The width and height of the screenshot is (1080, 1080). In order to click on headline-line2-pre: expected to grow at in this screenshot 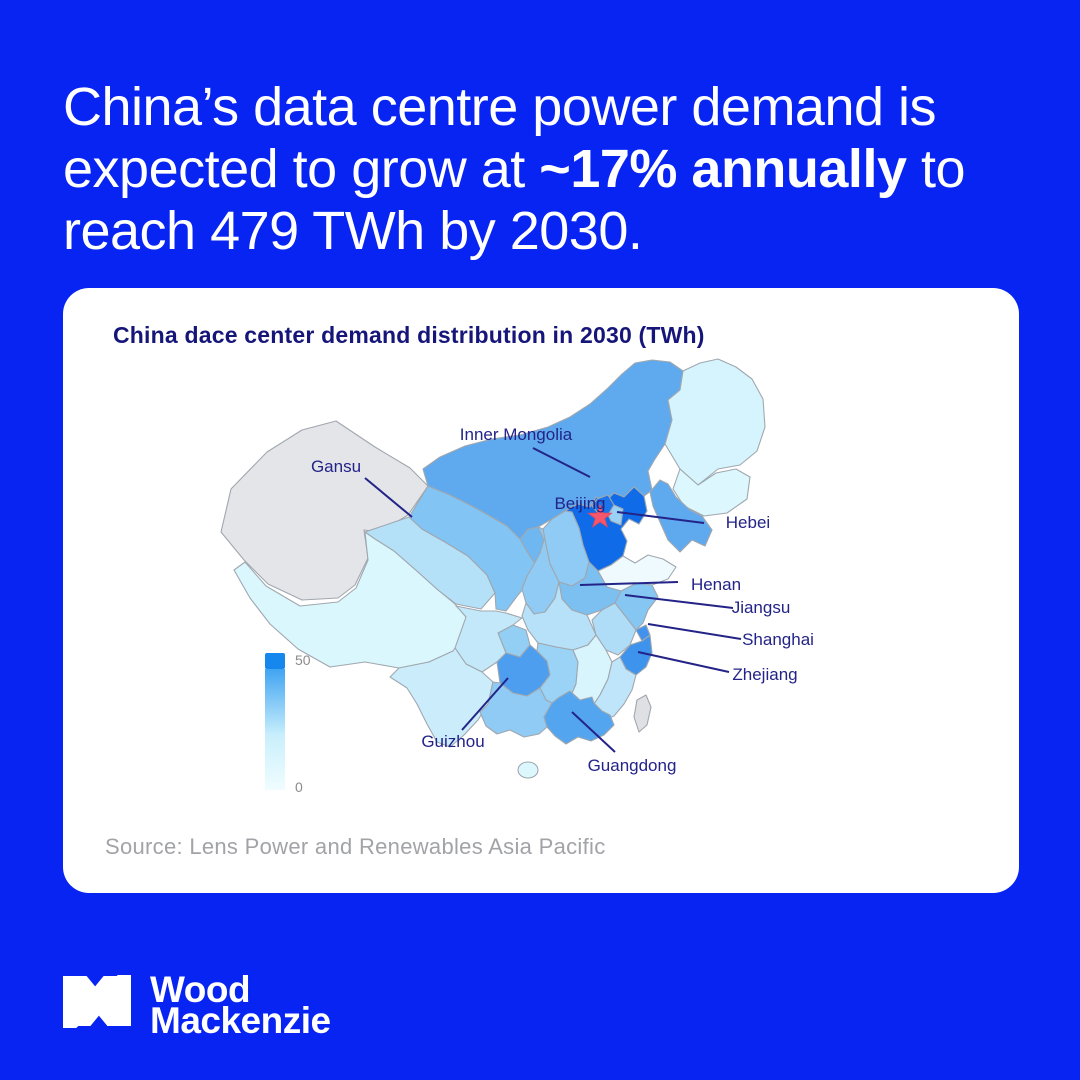, I will do `click(301, 169)`.